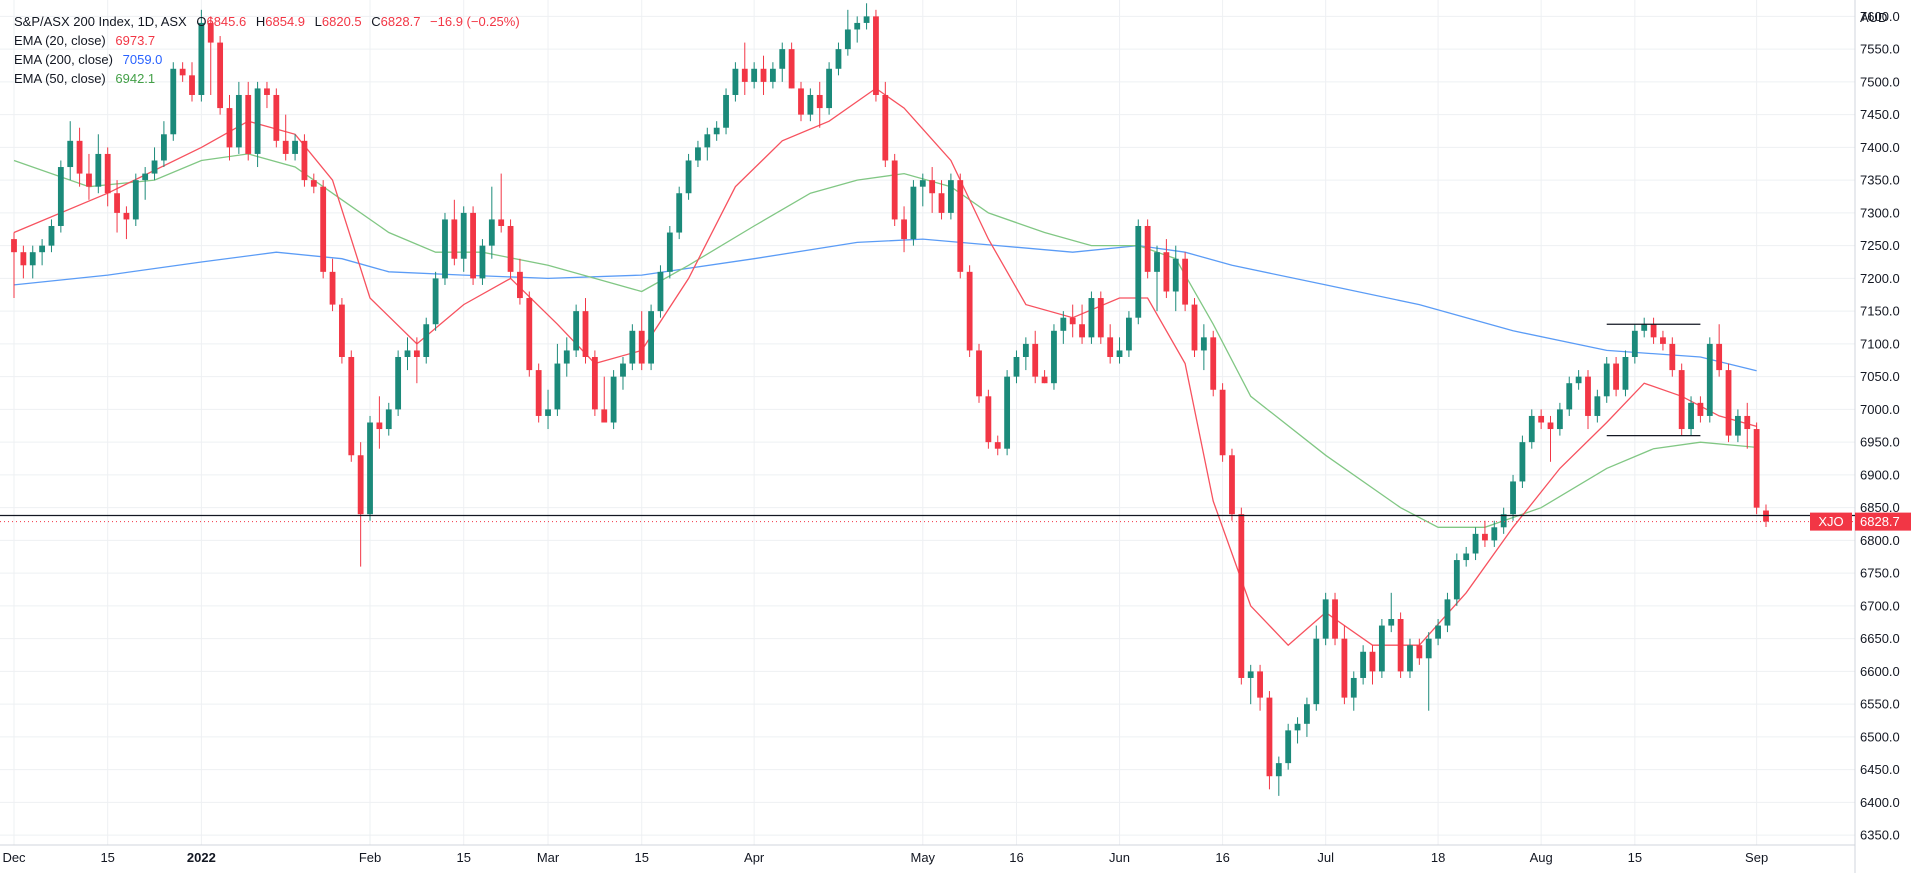  I want to click on y-tick-label: 6950.0, so click(1880, 442).